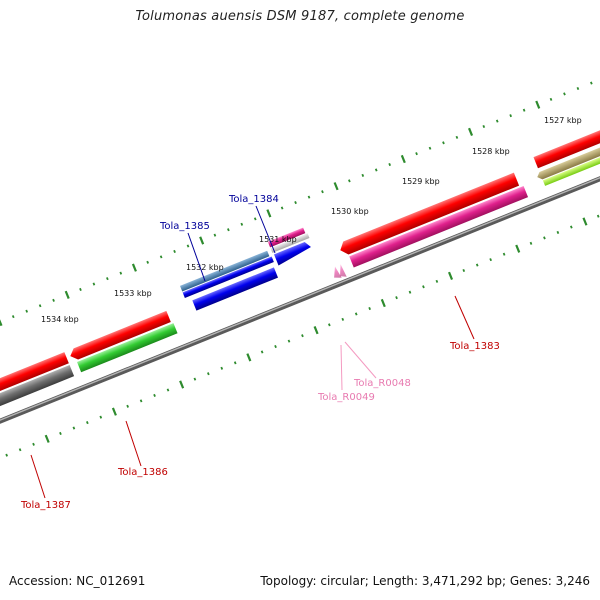 This screenshot has width=600, height=600. I want to click on gene-tola-1386-green, so click(127, 348).